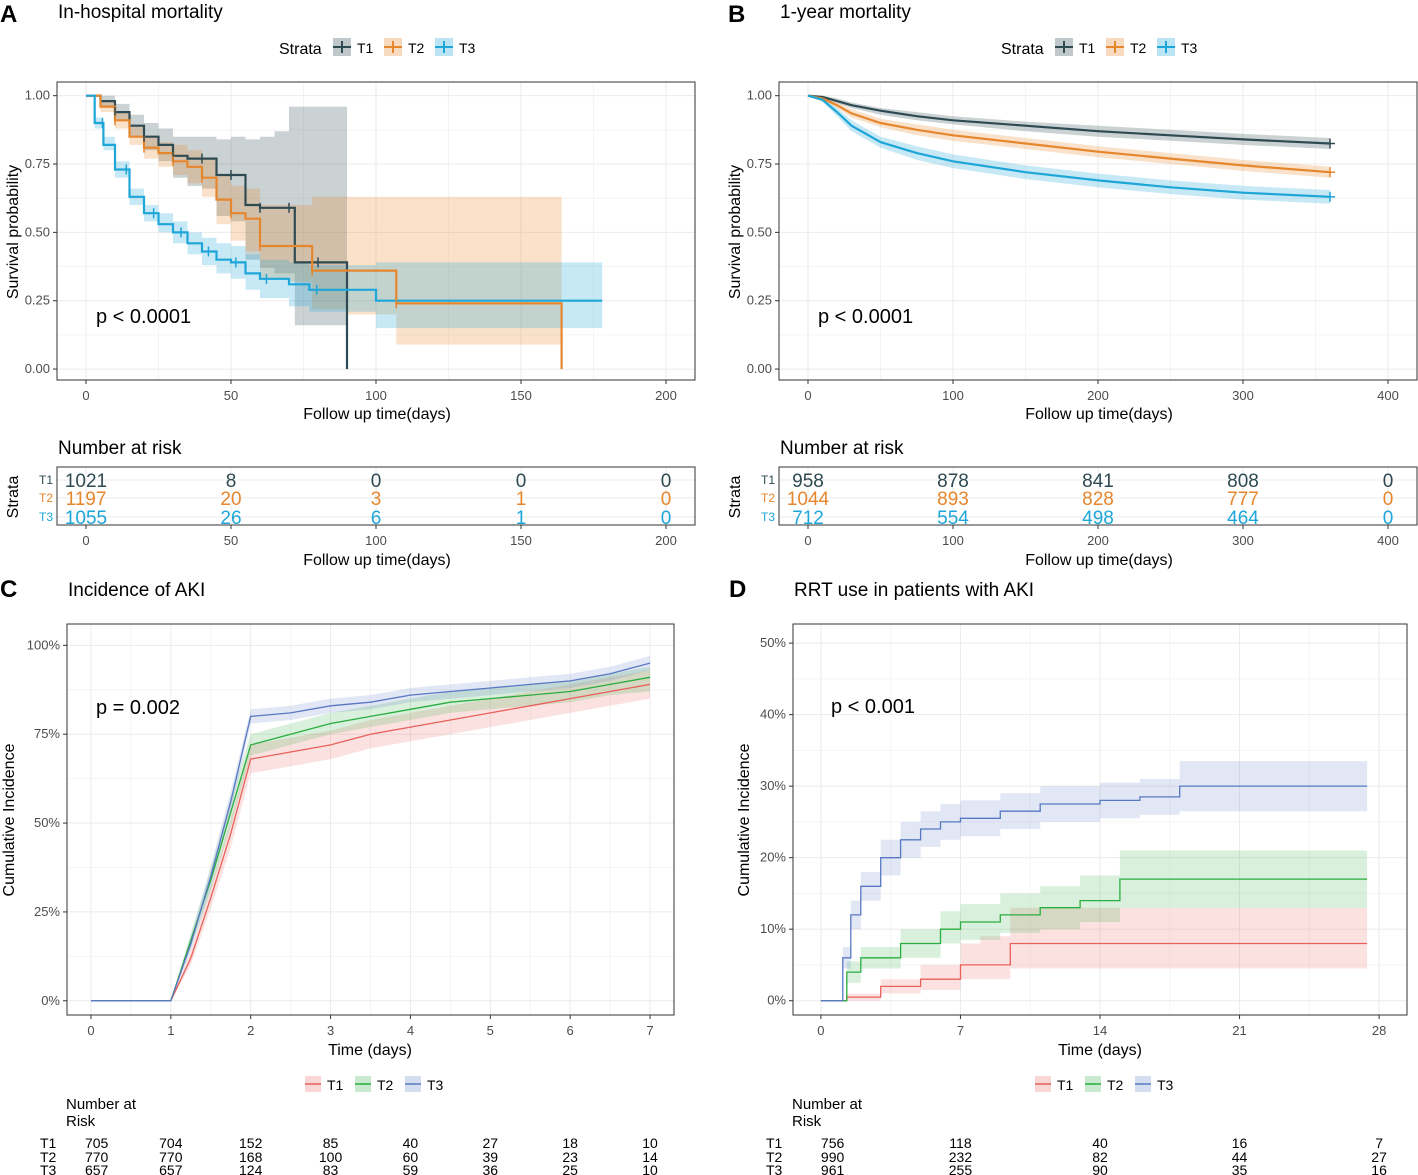 The width and height of the screenshot is (1418, 1175). I want to click on risk-value: 841, so click(1098, 481).